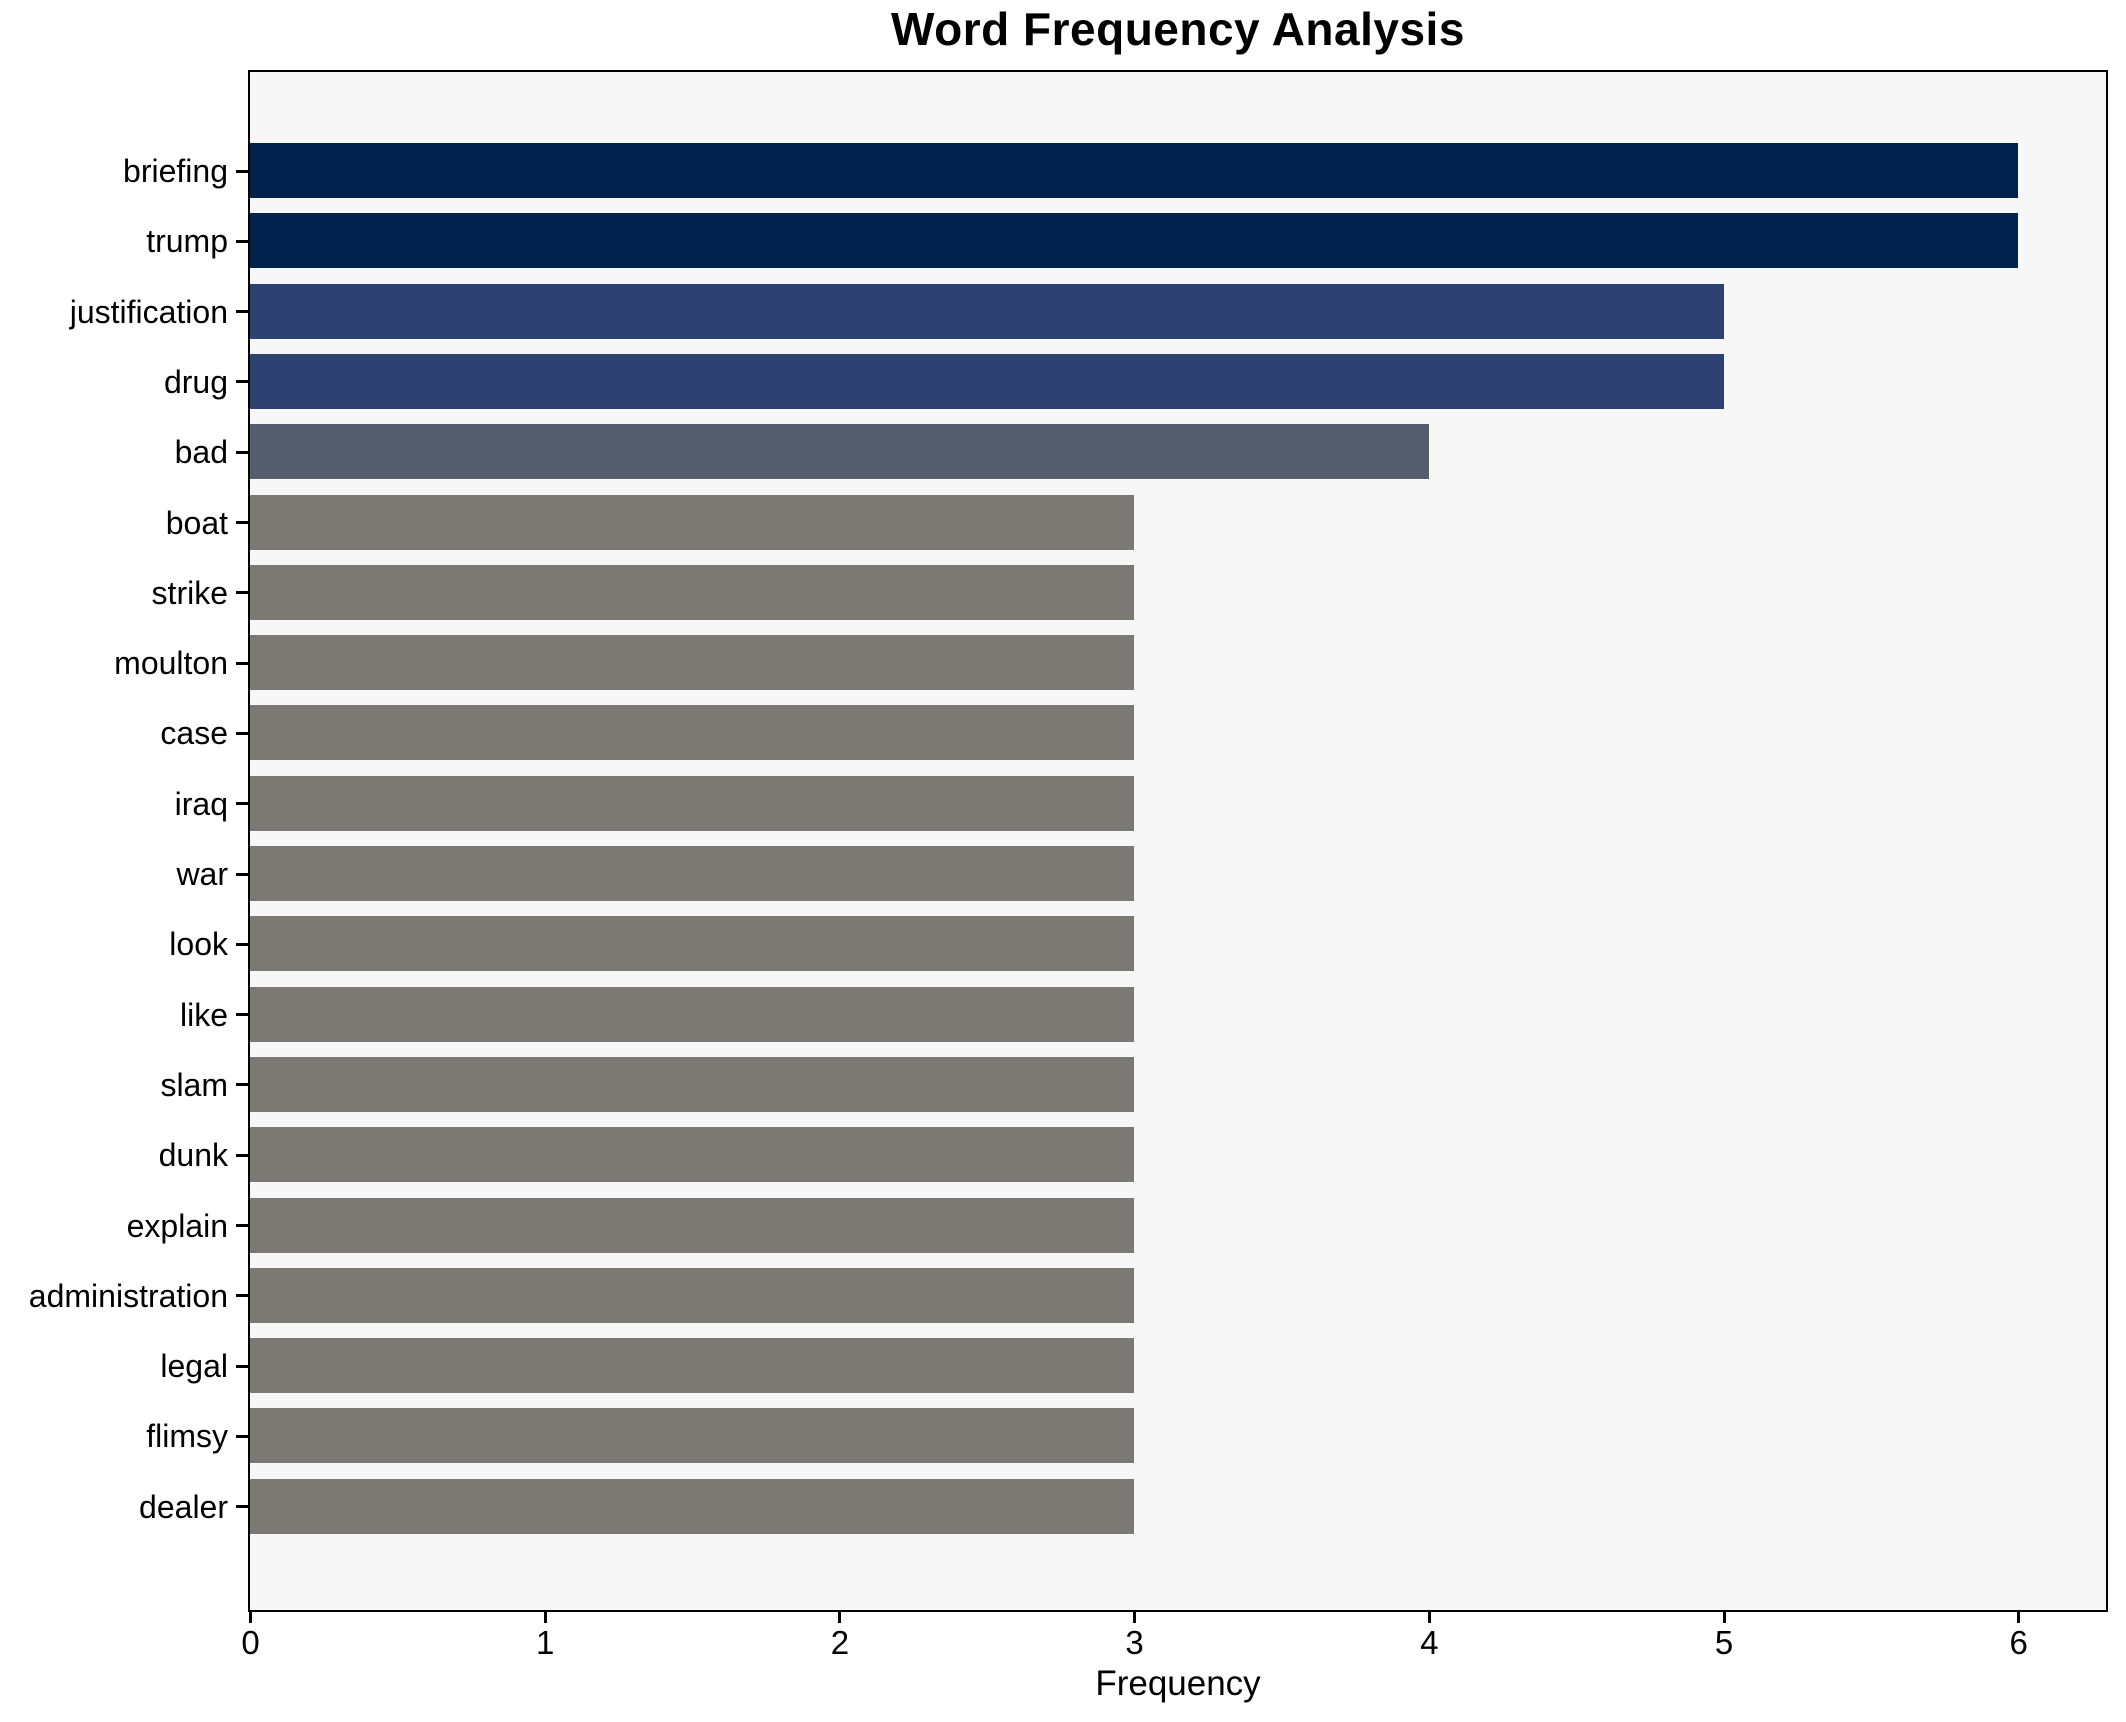  I want to click on y-tick-label: bad, so click(201, 452).